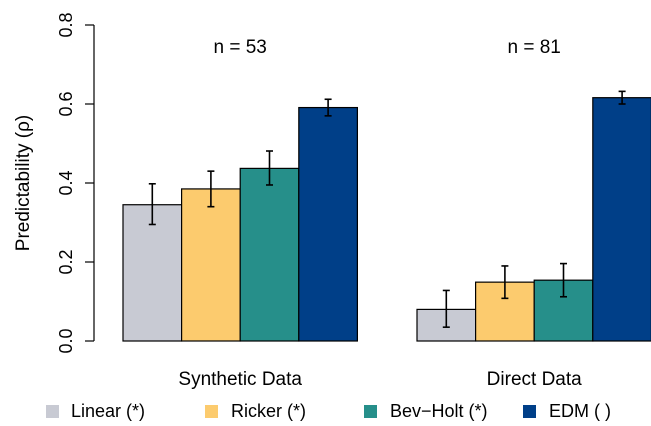  What do you see at coordinates (580, 411) in the screenshot?
I see `legend-label: EDM ( )` at bounding box center [580, 411].